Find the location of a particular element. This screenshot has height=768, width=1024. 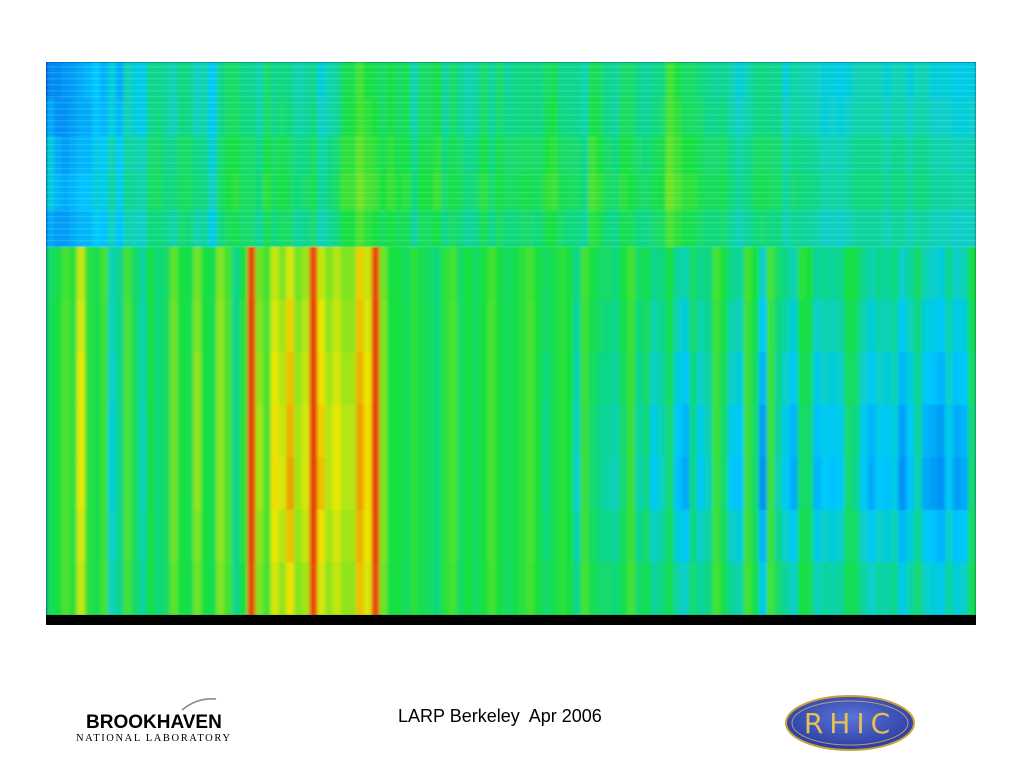

scanline is located at coordinates (511, 235).